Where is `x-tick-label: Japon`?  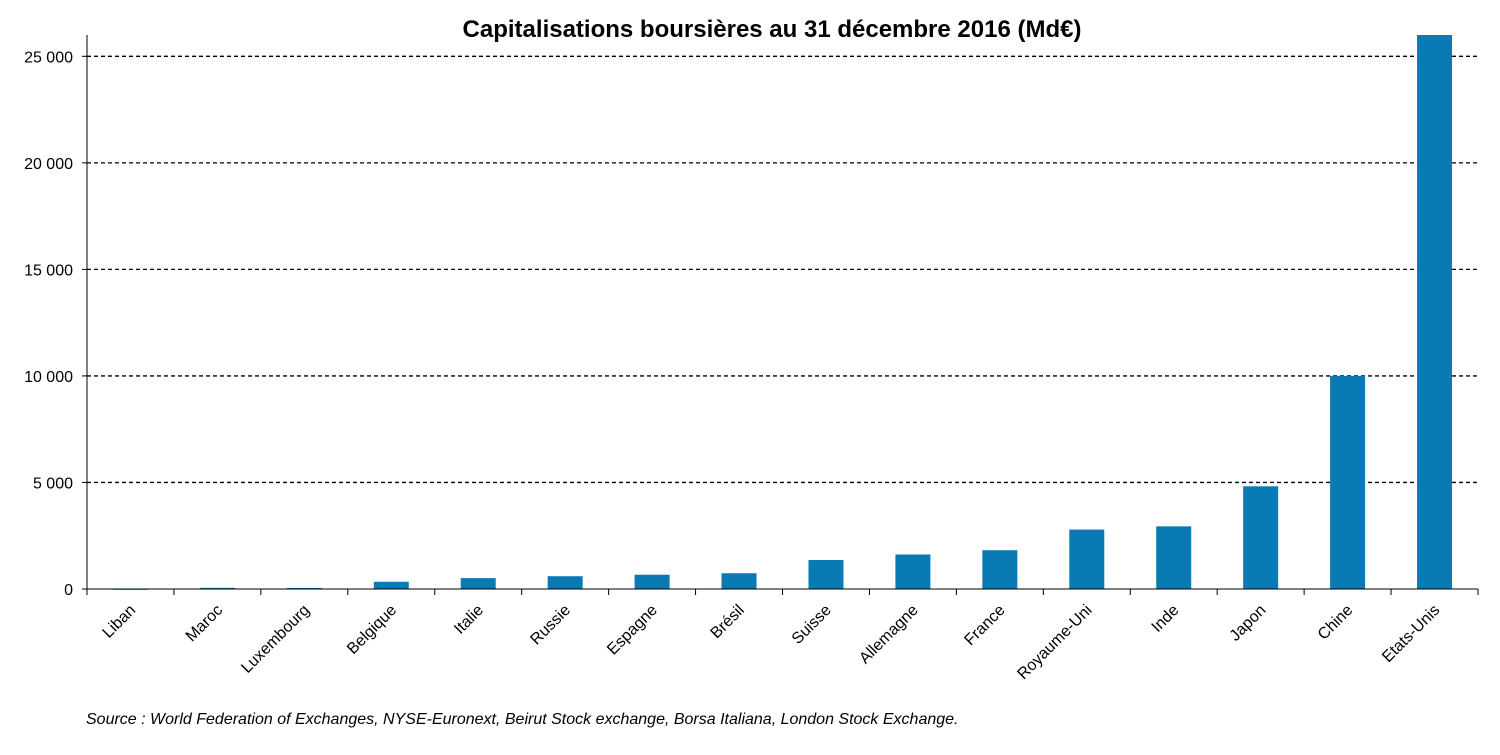
x-tick-label: Japon is located at coordinates (1248, 623).